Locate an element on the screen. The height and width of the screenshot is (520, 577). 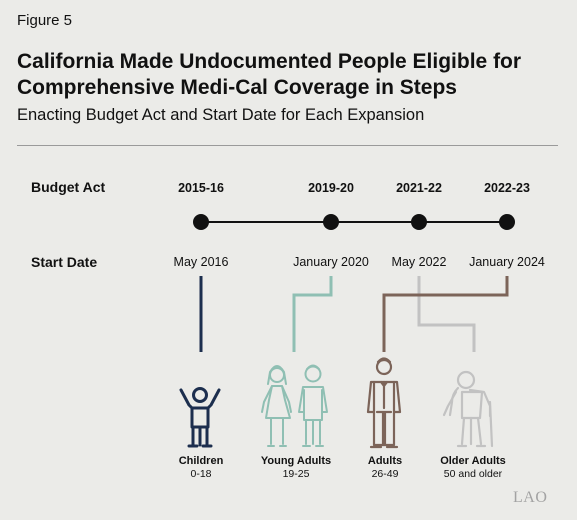
start-date-label: May 2016 is located at coordinates (201, 262).